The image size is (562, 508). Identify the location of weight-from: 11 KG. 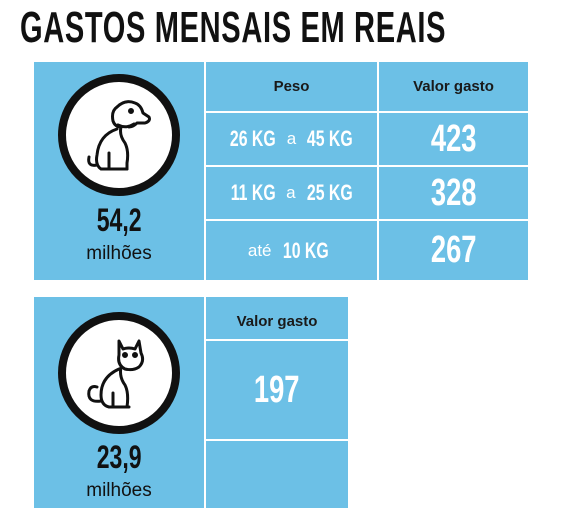
(253, 192).